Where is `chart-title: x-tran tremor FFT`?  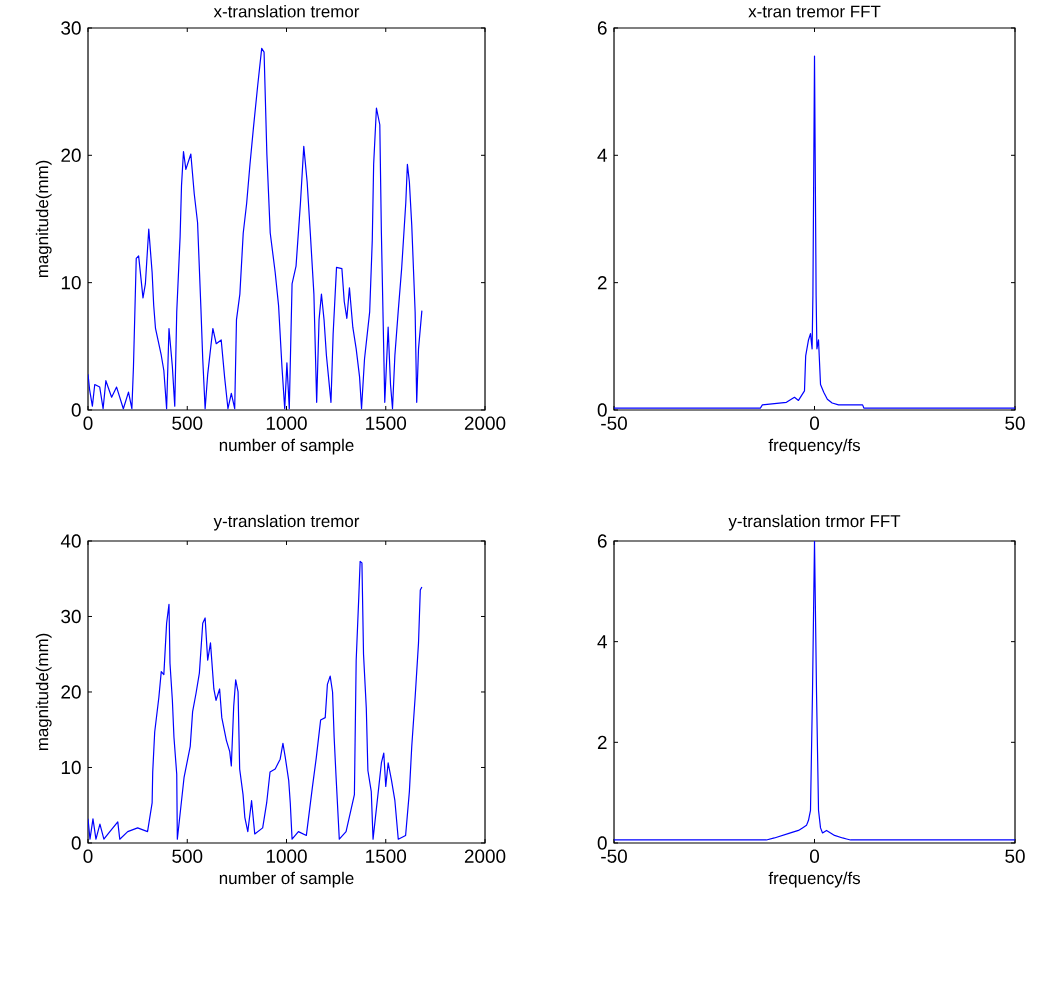 chart-title: x-tran tremor FFT is located at coordinates (814, 11).